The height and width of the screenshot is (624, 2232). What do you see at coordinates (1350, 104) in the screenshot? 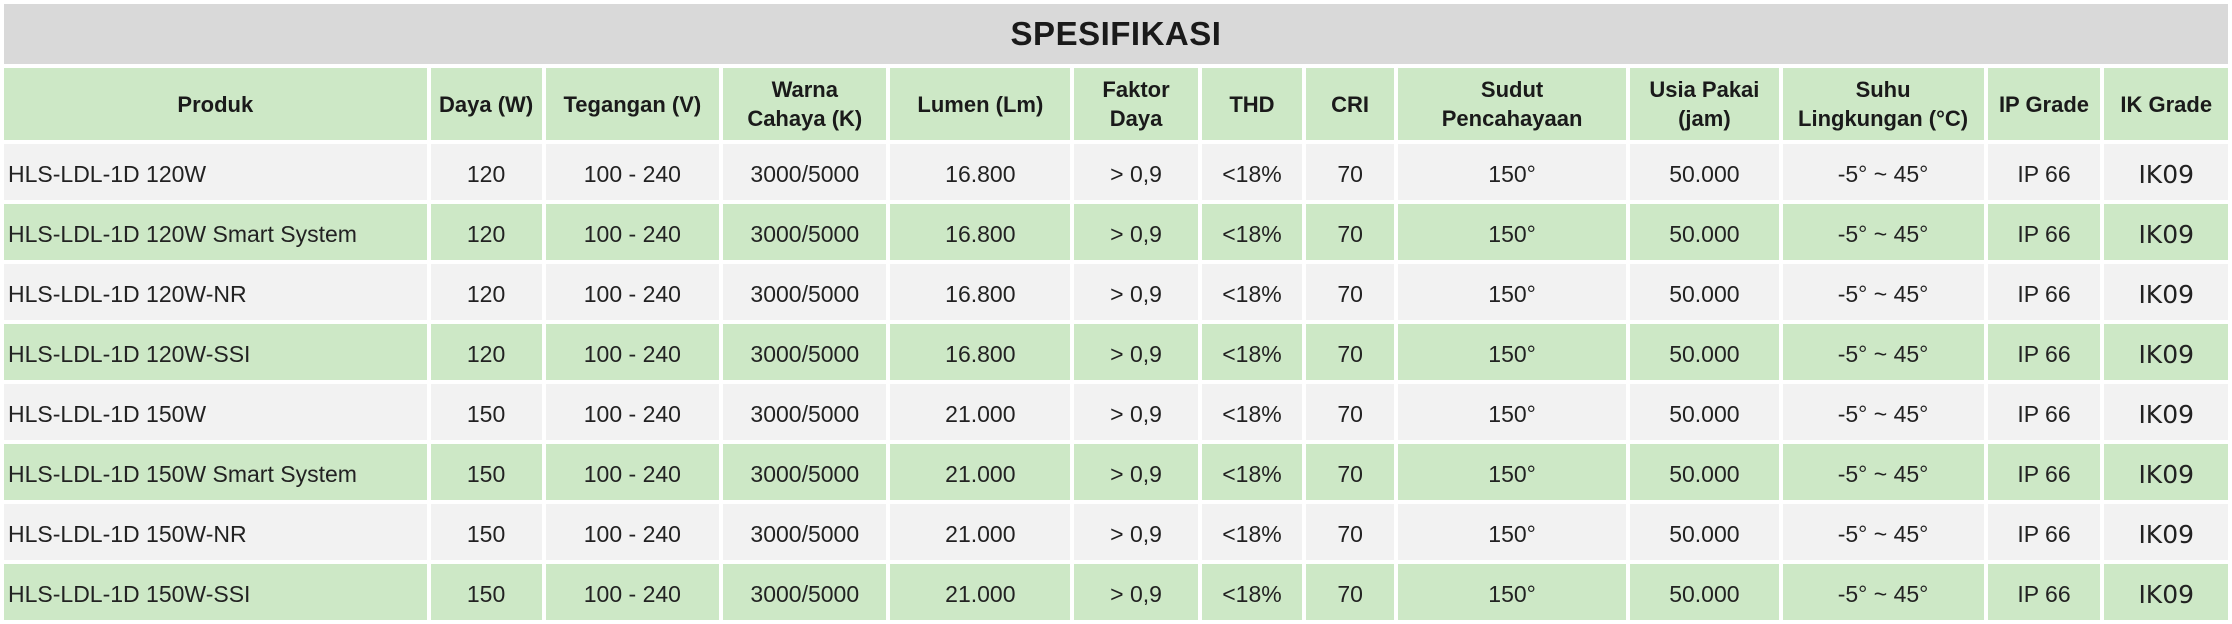
I see `col-header-cri: CRI` at bounding box center [1350, 104].